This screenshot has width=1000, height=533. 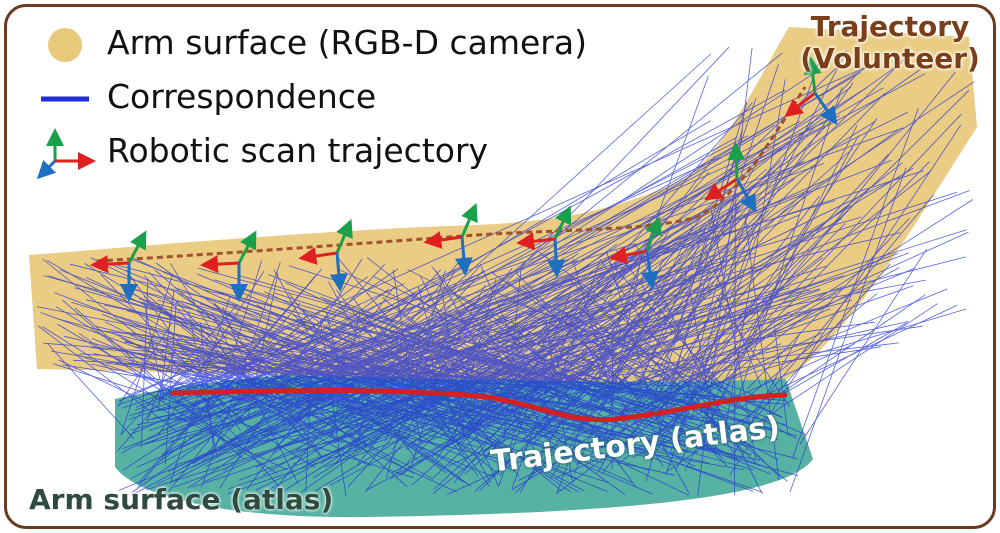 I want to click on legend-label-surface: Arm surface (RGB-D camera), so click(x=347, y=42).